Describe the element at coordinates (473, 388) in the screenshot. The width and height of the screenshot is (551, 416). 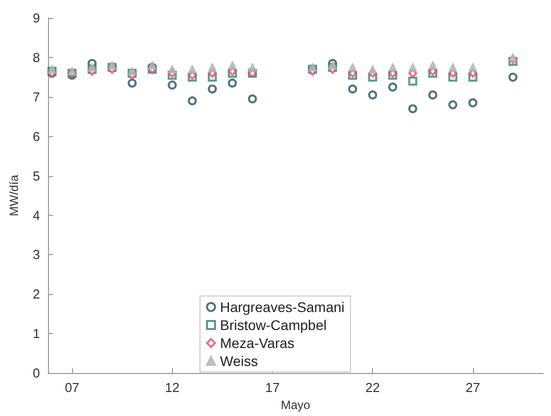
I see `x-tick-label: 27` at that location.